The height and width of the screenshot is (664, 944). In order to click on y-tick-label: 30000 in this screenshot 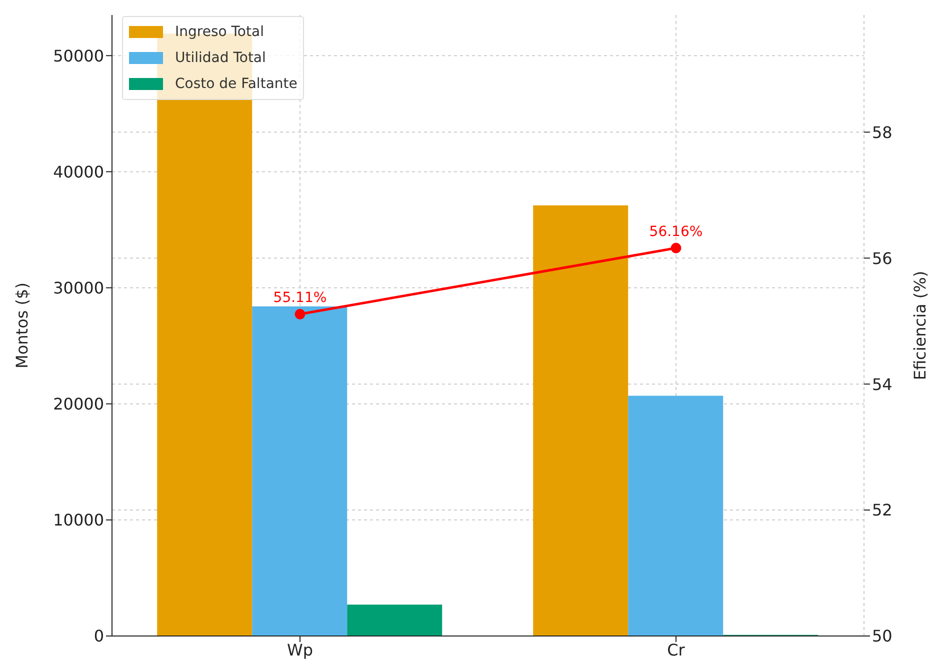, I will do `click(78, 288)`.